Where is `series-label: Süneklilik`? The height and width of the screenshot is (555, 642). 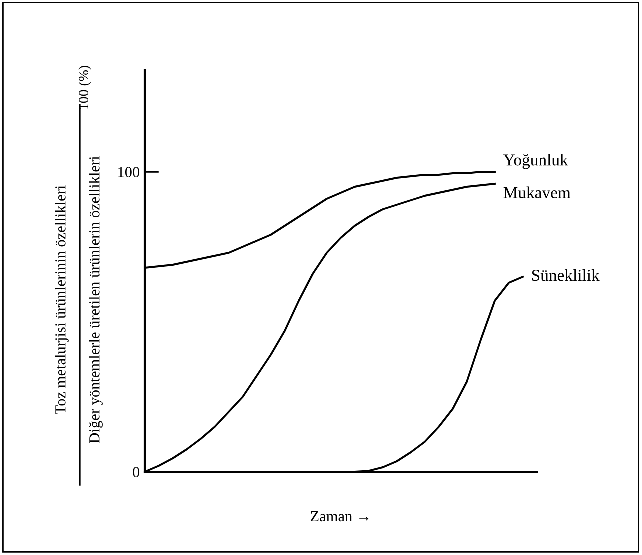 series-label: Süneklilik is located at coordinates (566, 275).